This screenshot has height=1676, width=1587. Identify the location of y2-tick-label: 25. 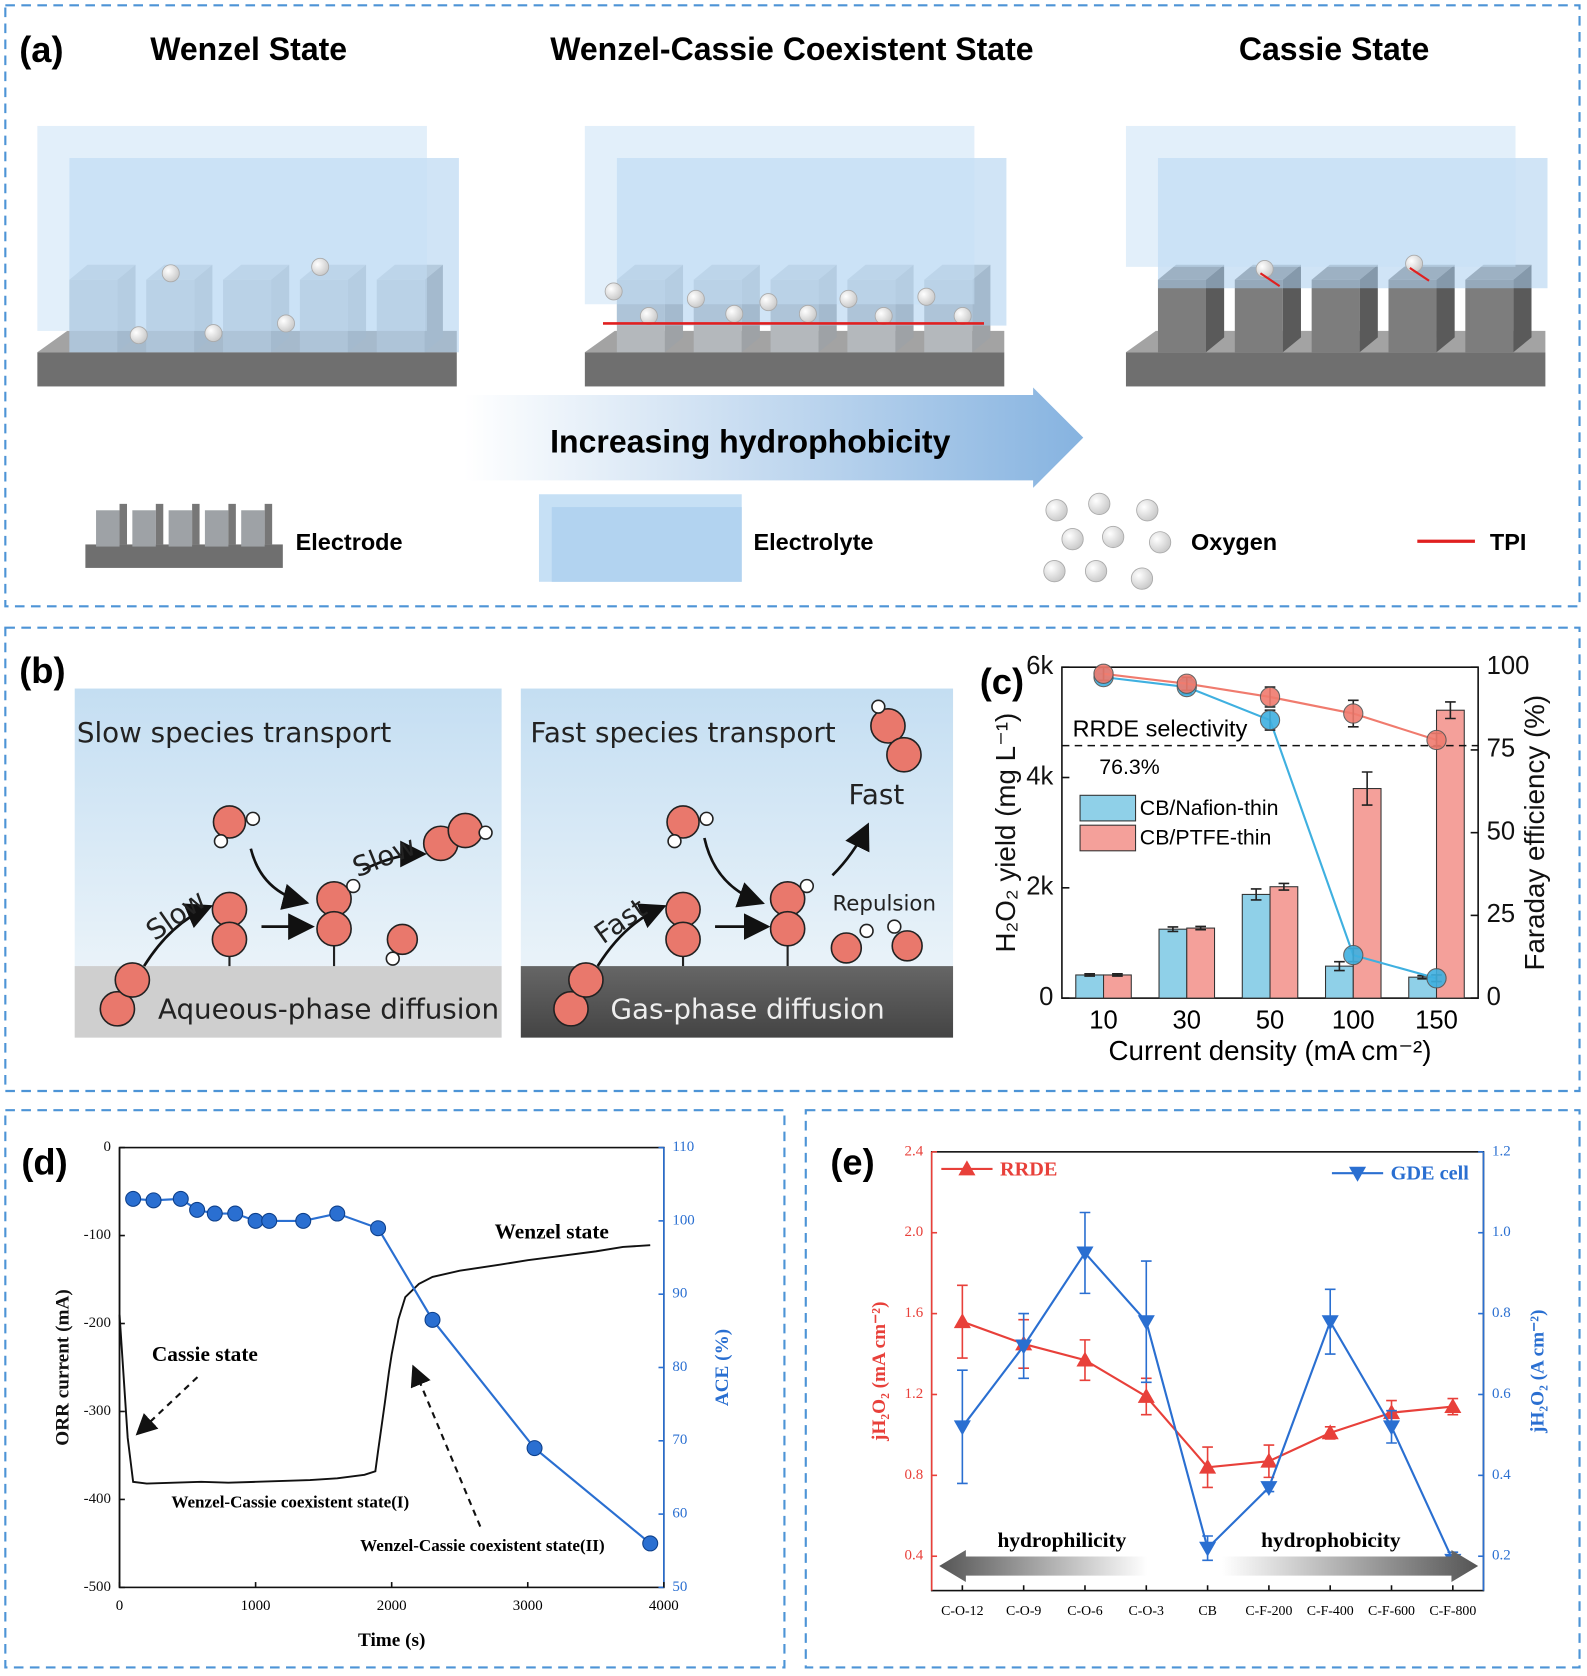
(1501, 914).